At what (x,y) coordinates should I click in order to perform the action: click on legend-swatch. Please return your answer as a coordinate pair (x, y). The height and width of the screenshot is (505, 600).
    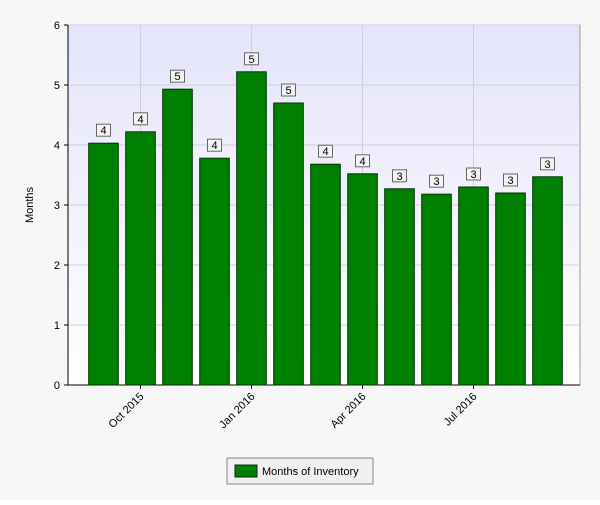
    Looking at the image, I should click on (246, 471).